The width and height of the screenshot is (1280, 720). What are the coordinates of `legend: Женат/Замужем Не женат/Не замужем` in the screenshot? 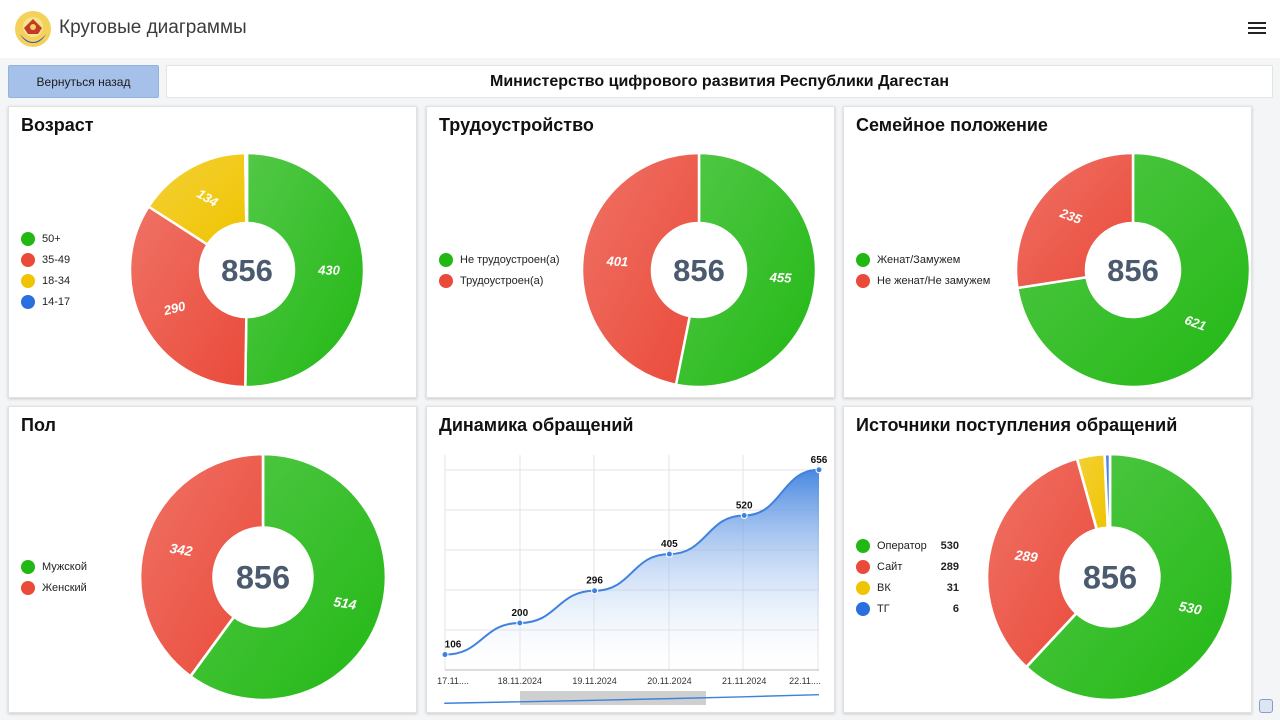 It's located at (923, 270).